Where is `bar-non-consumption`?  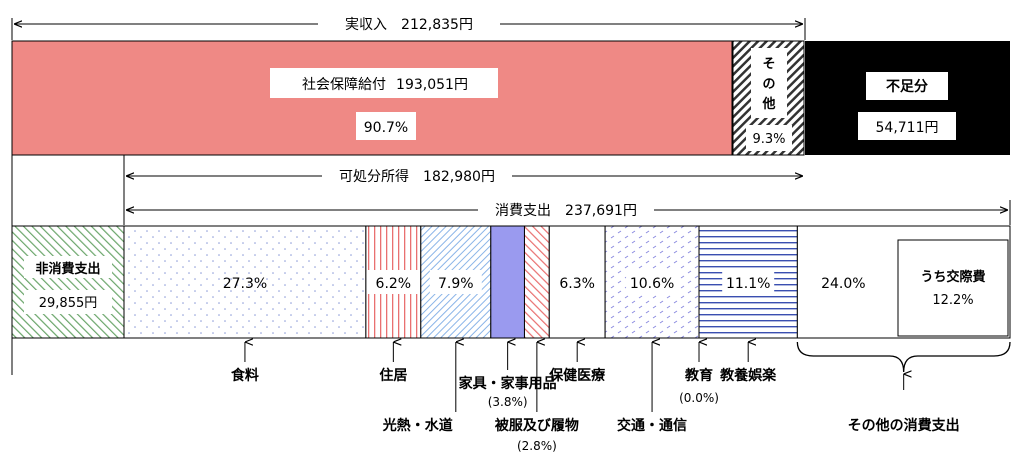 bar-non-consumption is located at coordinates (68, 282).